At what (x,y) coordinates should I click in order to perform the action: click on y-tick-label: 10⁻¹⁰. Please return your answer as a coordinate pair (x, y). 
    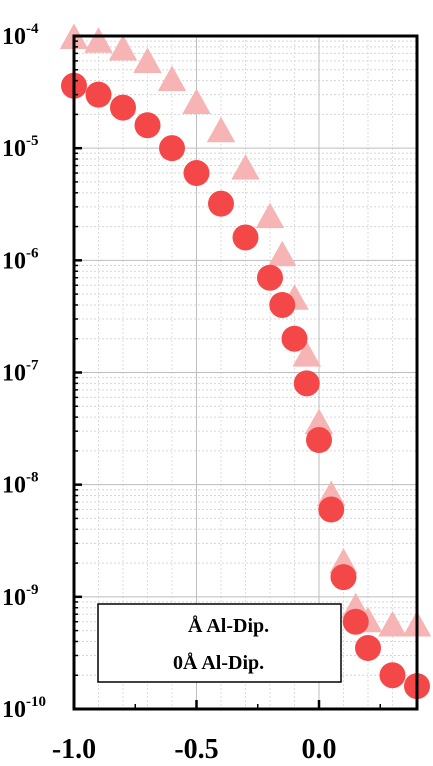
    Looking at the image, I should click on (24, 708).